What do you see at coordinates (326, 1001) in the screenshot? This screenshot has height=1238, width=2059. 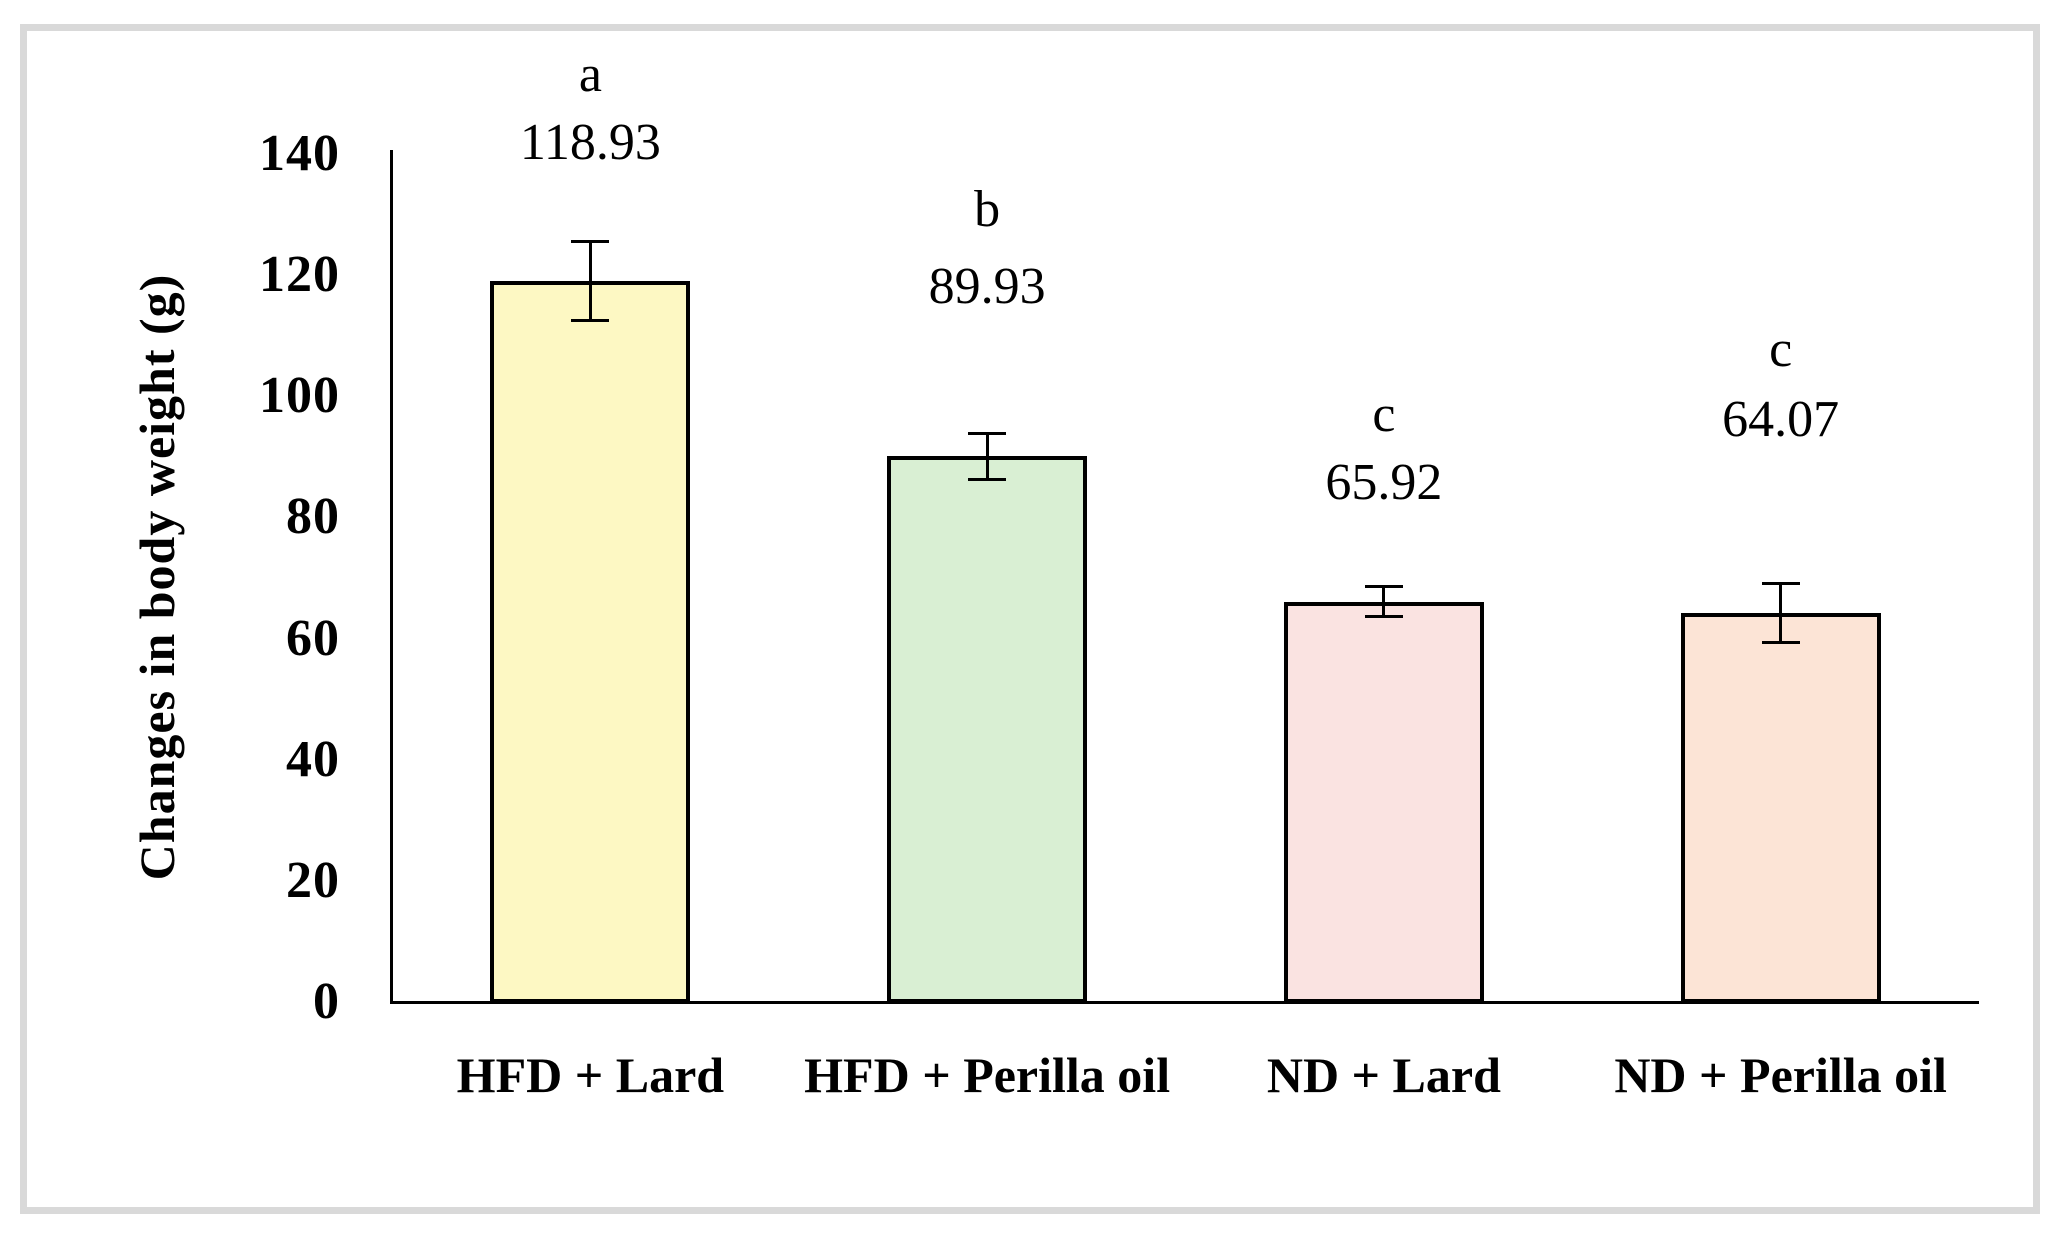 I see `y-tick-label: 0` at bounding box center [326, 1001].